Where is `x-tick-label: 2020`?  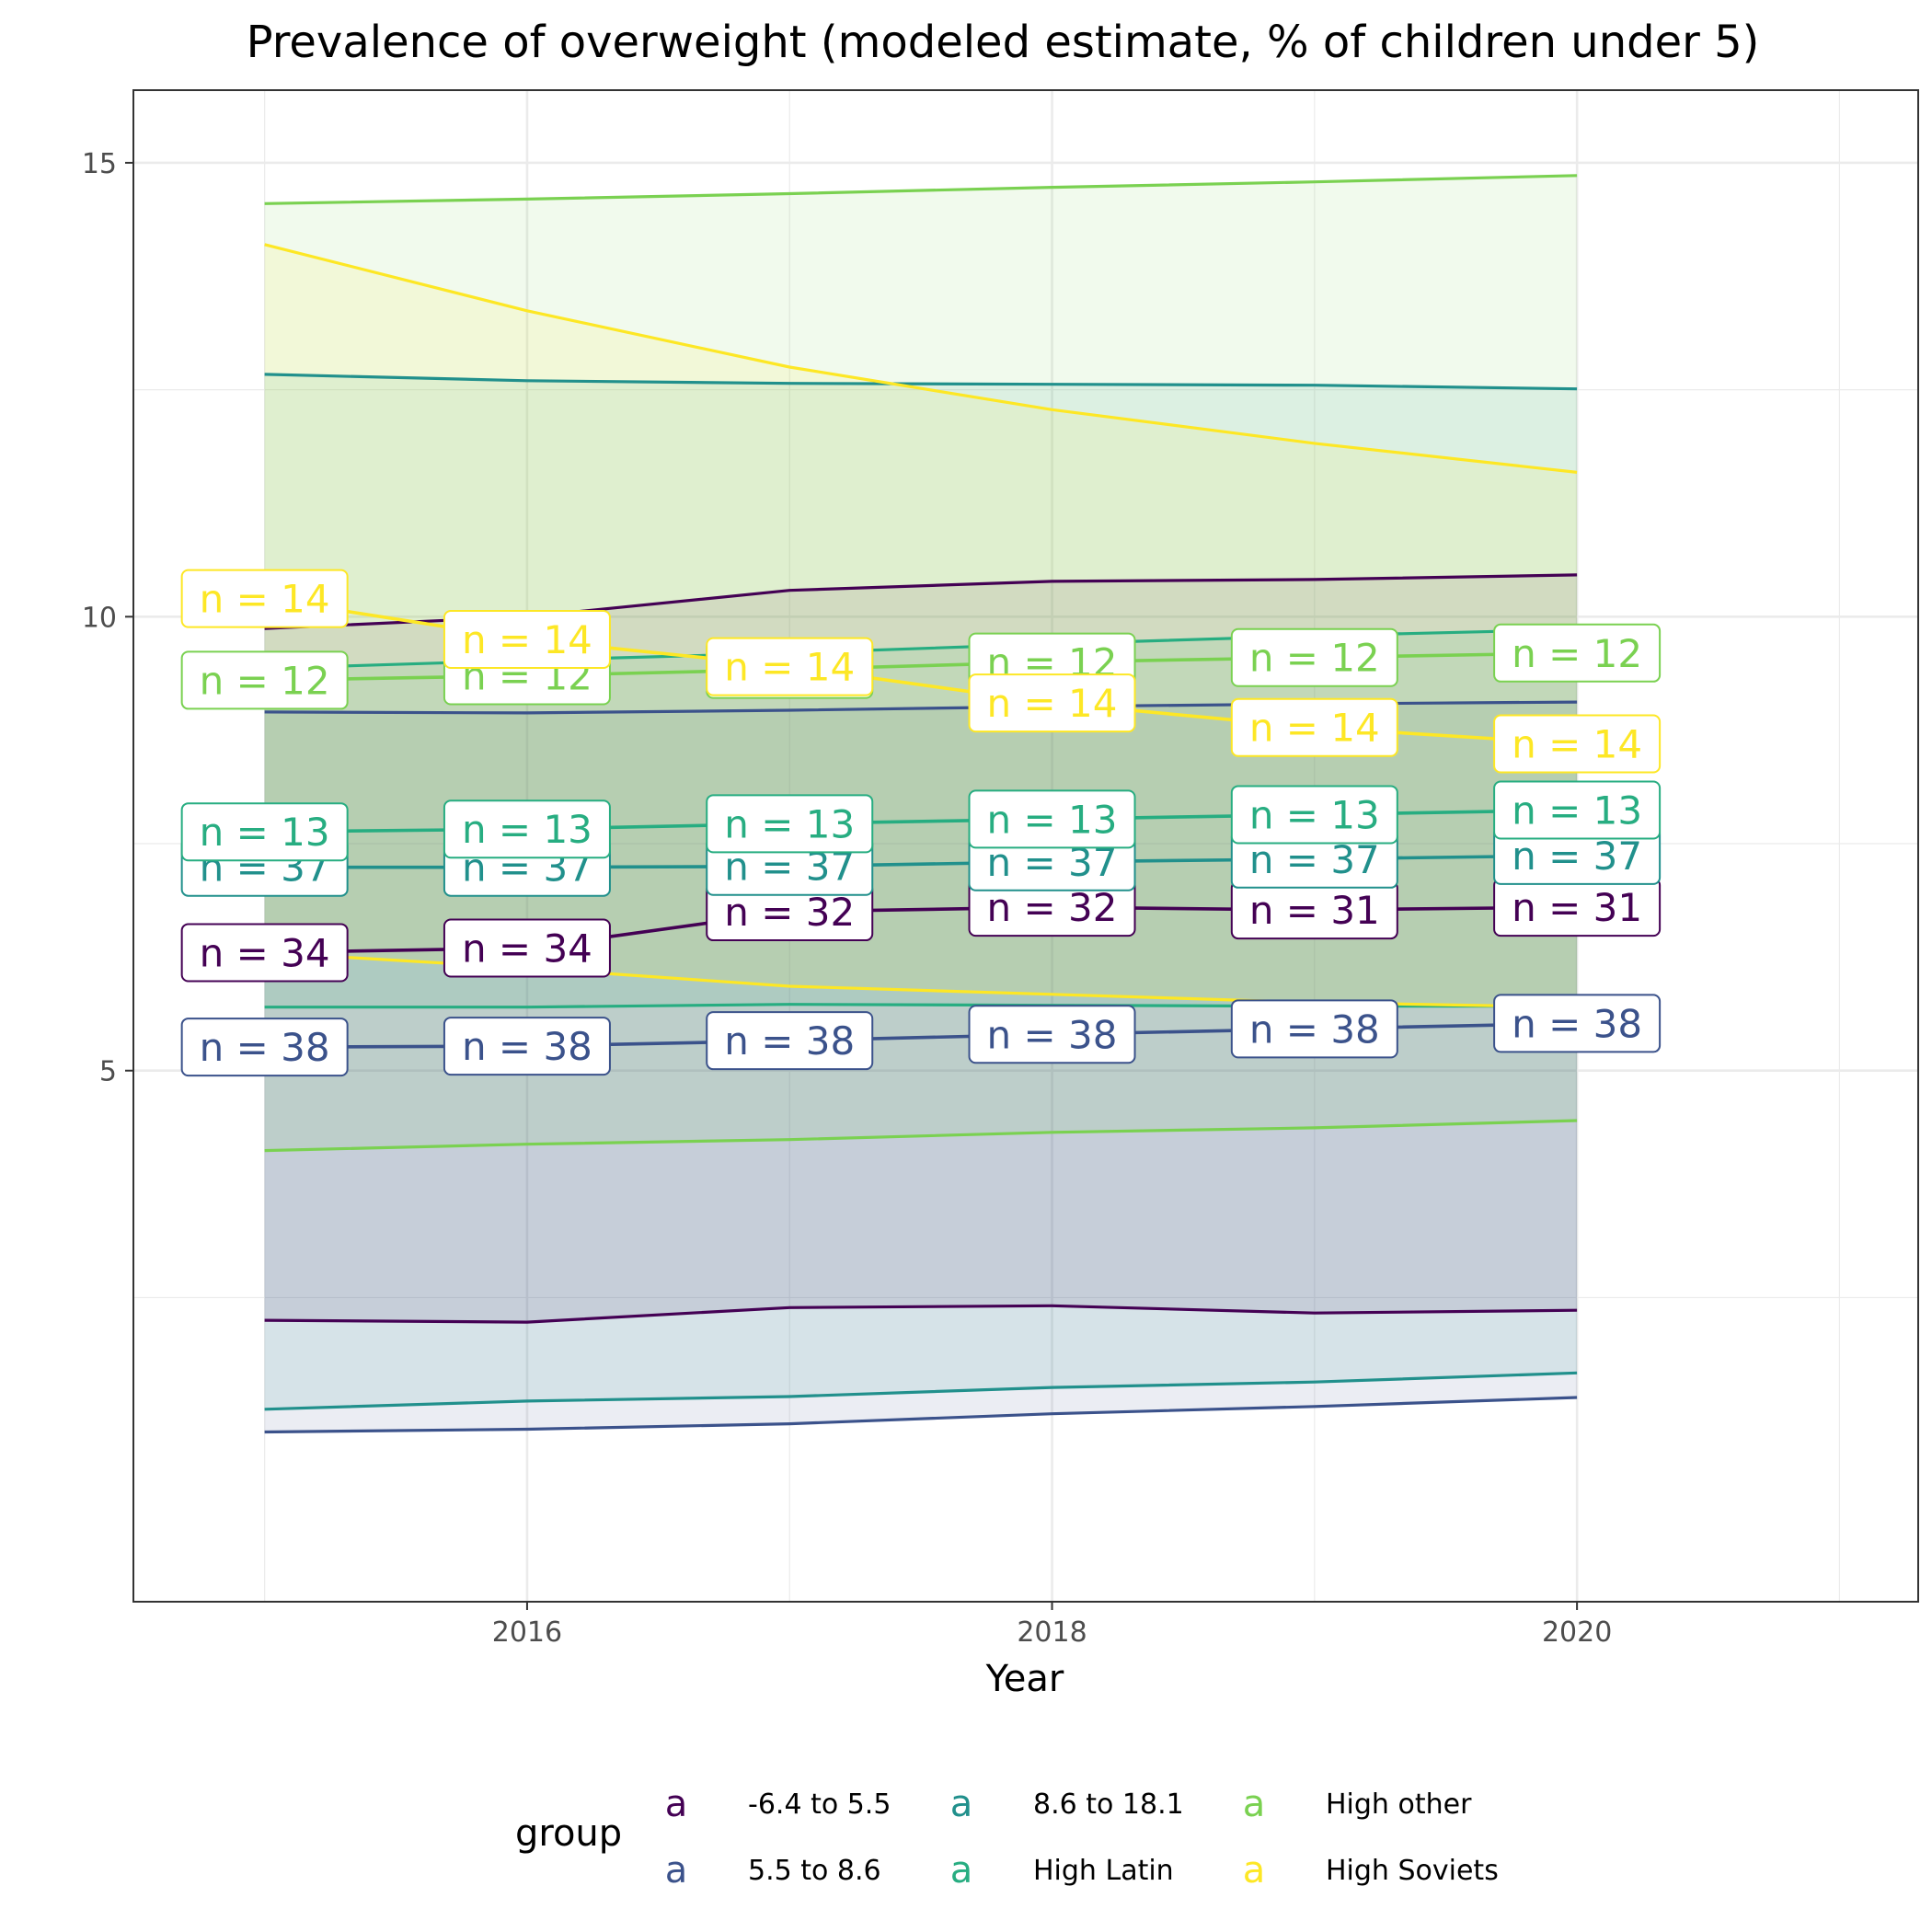
x-tick-label: 2020 is located at coordinates (1577, 1632).